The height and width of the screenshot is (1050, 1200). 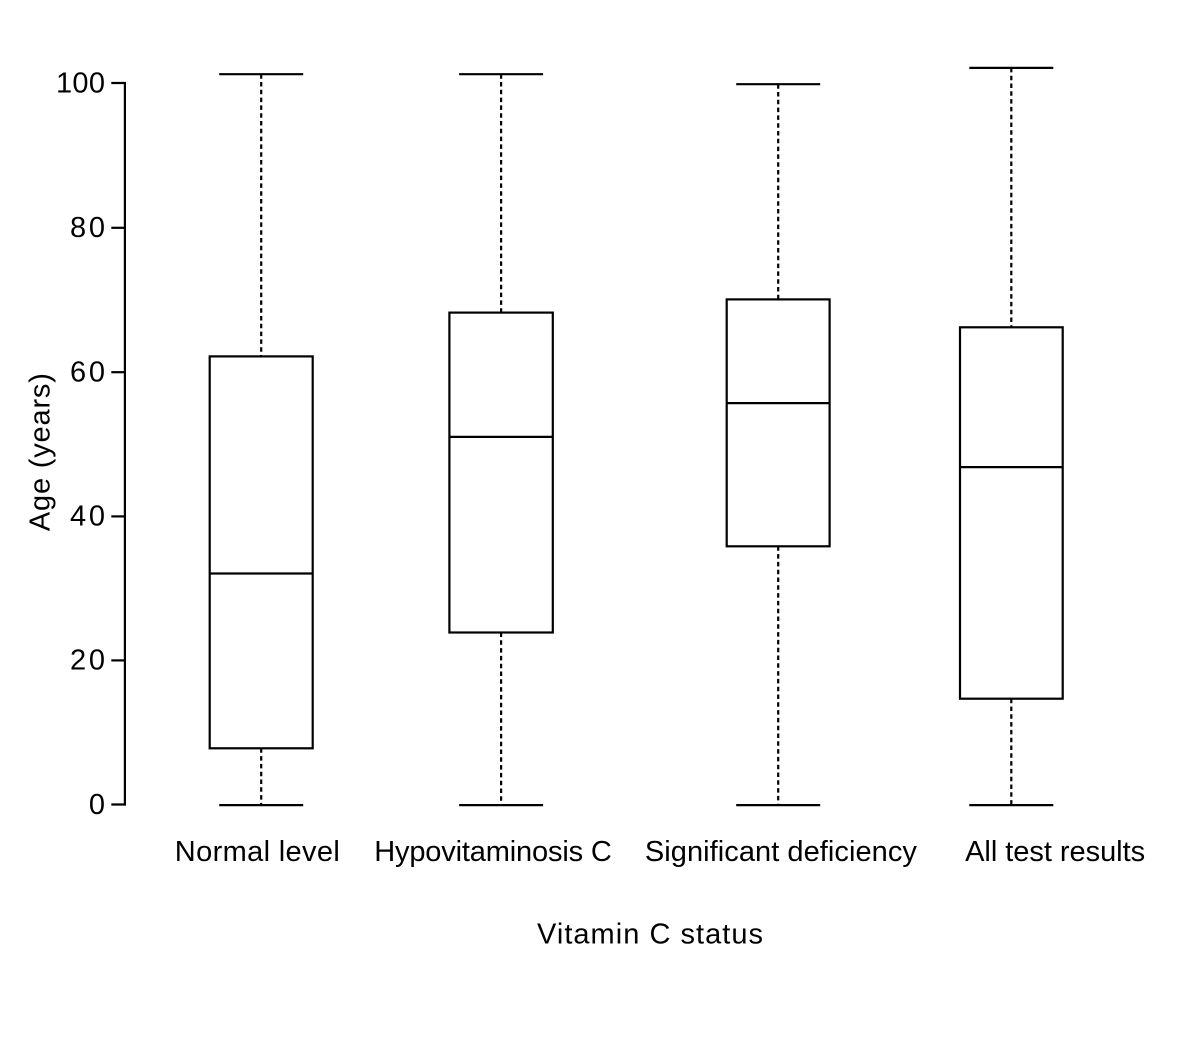 What do you see at coordinates (257, 852) in the screenshot?
I see `svg-text: Normal level` at bounding box center [257, 852].